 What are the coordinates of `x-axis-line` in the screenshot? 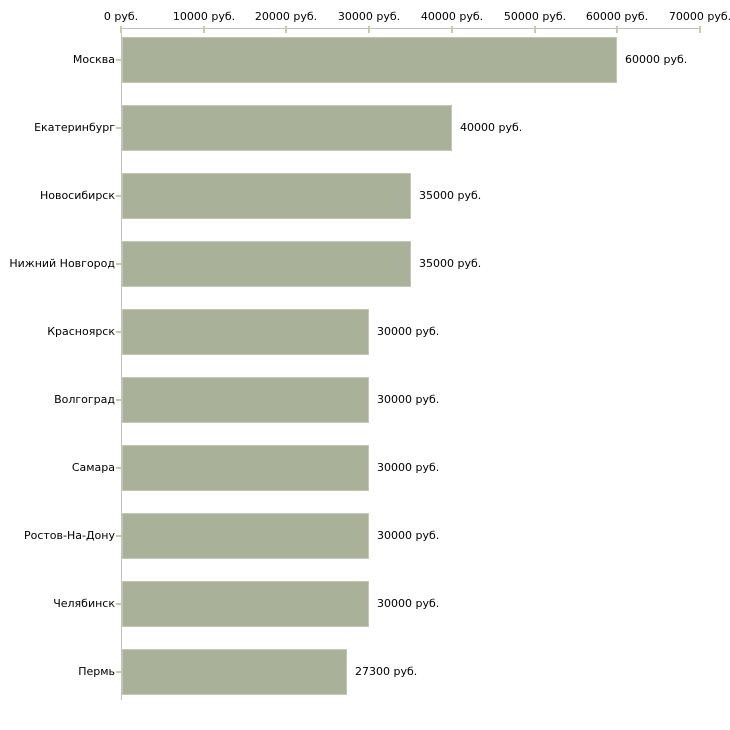 It's located at (410, 28).